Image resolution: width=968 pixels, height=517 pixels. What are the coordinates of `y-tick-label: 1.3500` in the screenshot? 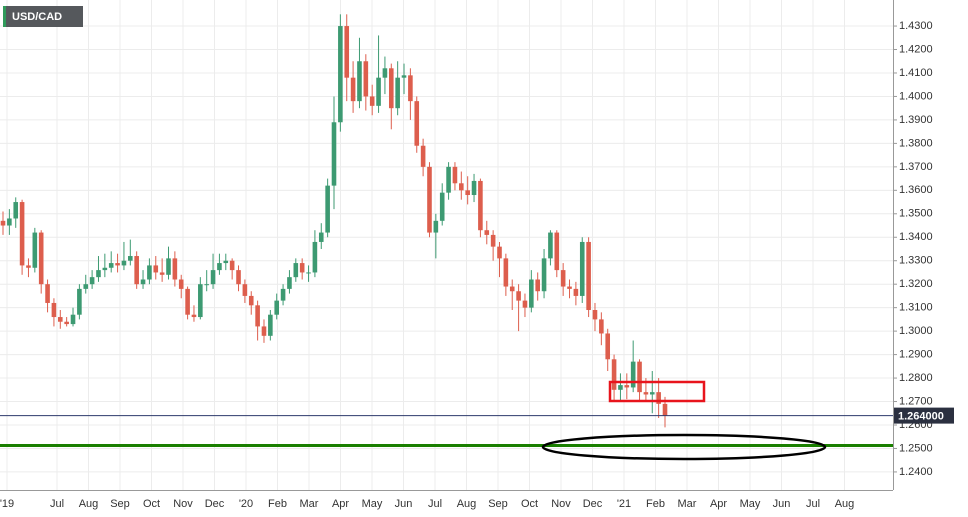 It's located at (916, 214).